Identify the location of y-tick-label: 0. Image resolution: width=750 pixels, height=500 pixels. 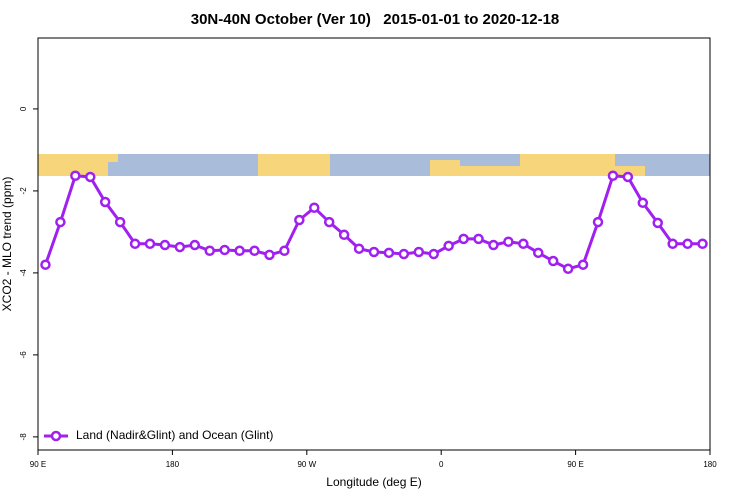
(23, 108).